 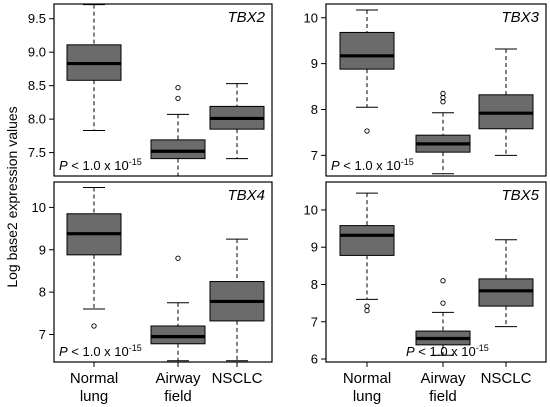 What do you see at coordinates (520, 195) in the screenshot?
I see `panel-title: TBX5` at bounding box center [520, 195].